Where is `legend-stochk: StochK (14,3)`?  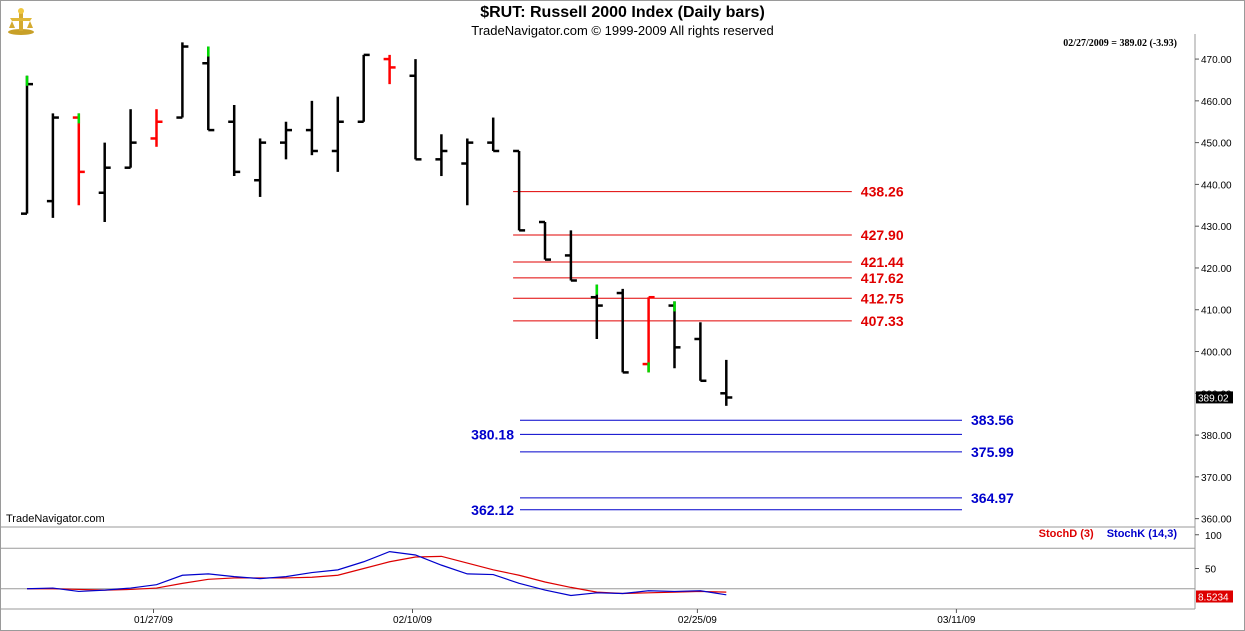 legend-stochk: StochK (14,3) is located at coordinates (1141, 534).